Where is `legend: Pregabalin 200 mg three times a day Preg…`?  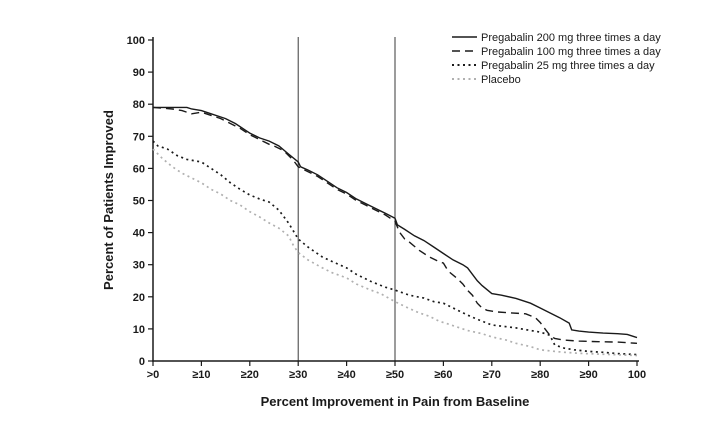 legend: Pregabalin 200 mg three times a day Preg… is located at coordinates (556, 59).